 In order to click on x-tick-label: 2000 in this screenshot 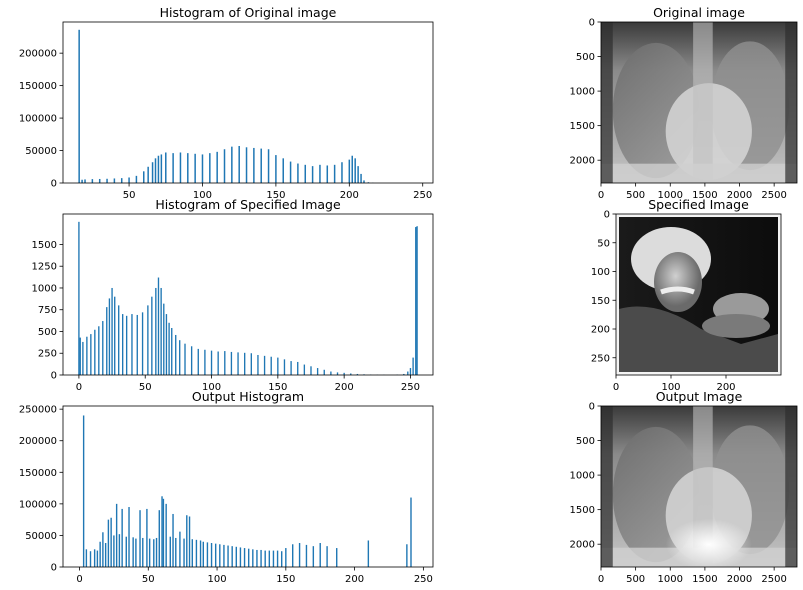, I will do `click(739, 195)`.